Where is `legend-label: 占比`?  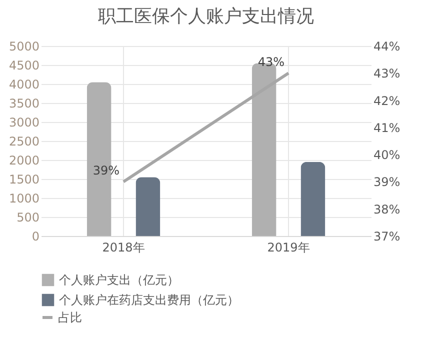
legend-label: 占比 is located at coordinates (70, 317).